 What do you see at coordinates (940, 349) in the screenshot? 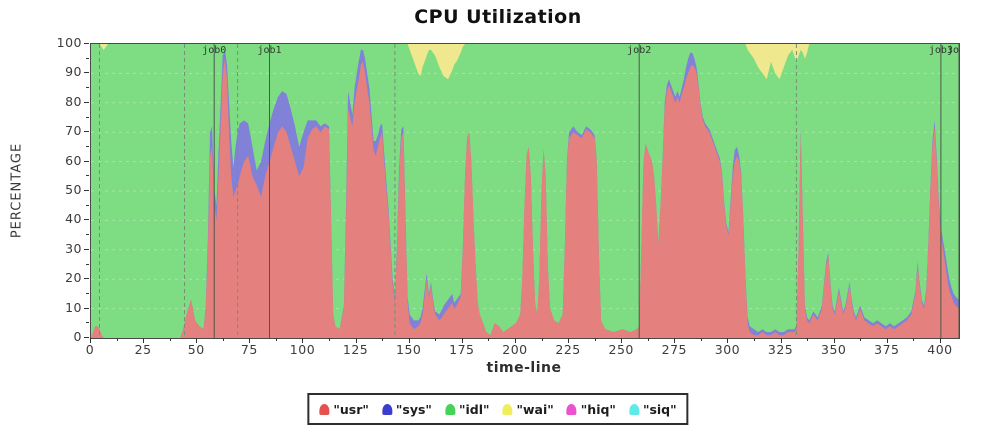
I see `x-tick-label: 400` at bounding box center [940, 349].